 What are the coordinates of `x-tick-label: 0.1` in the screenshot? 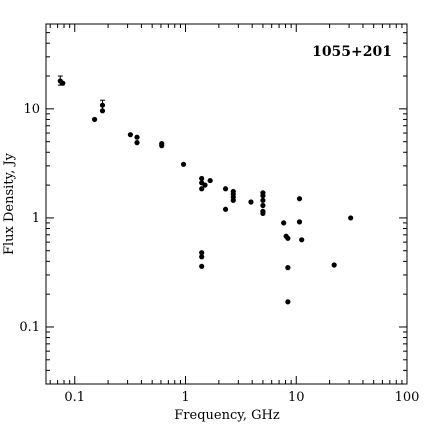 It's located at (74, 397).